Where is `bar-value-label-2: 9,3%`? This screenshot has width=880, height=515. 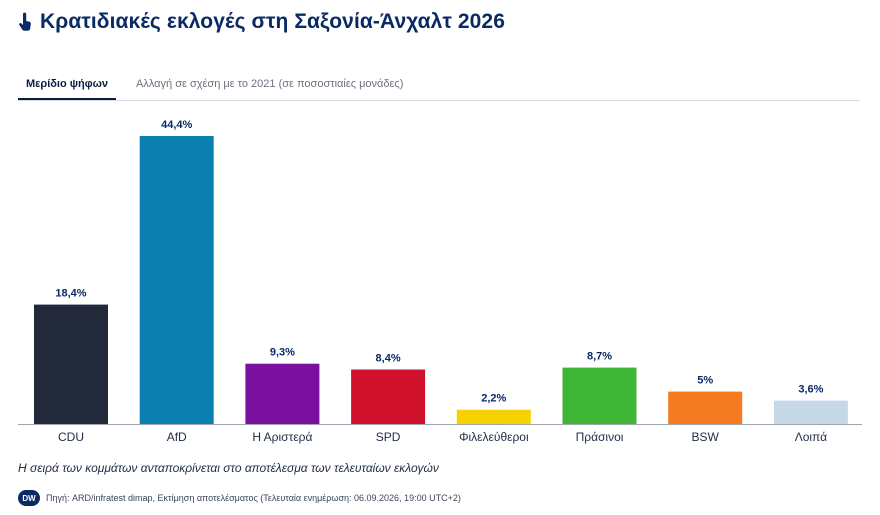 bar-value-label-2: 9,3% is located at coordinates (282, 353).